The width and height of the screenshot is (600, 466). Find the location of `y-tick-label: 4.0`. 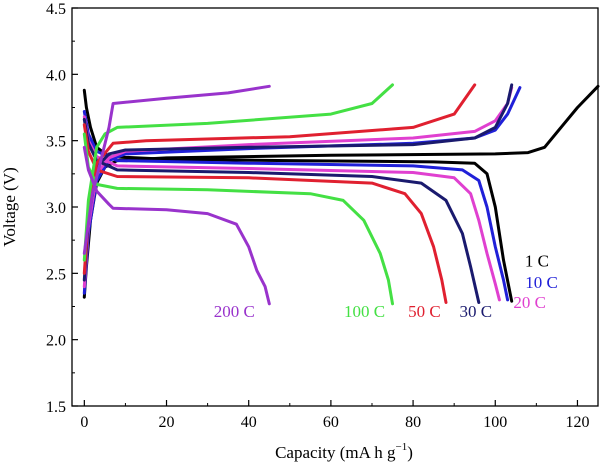

y-tick-label: 4.0 is located at coordinates (56, 75).